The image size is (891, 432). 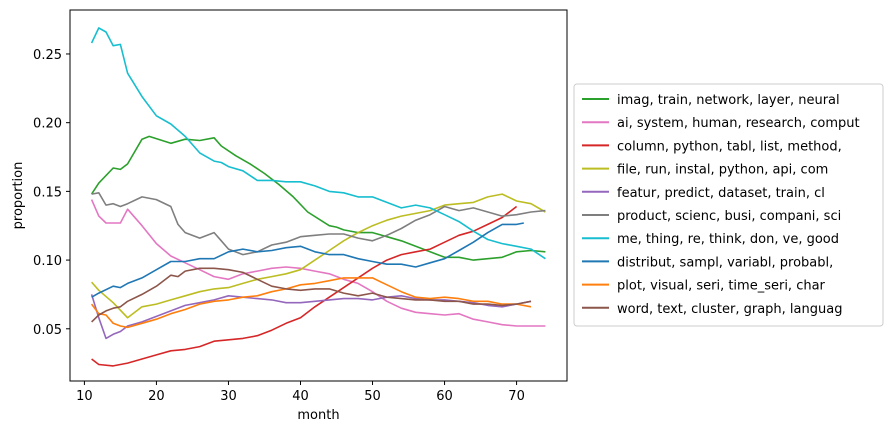 I want to click on legend-label: distribut, sampl, variabl, probabl,, so click(x=725, y=262).